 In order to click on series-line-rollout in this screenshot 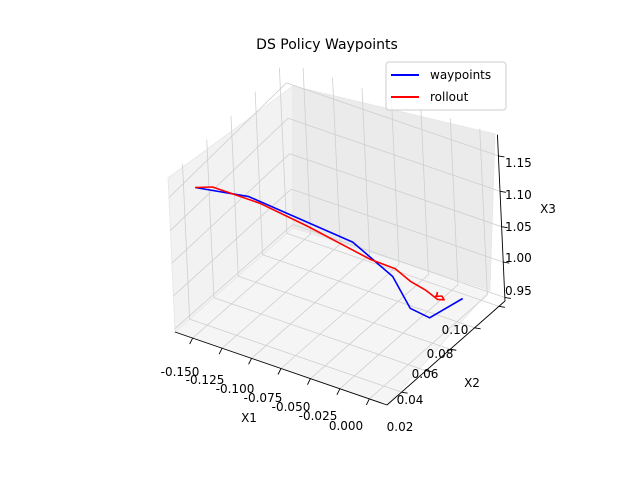, I will do `click(320, 243)`.